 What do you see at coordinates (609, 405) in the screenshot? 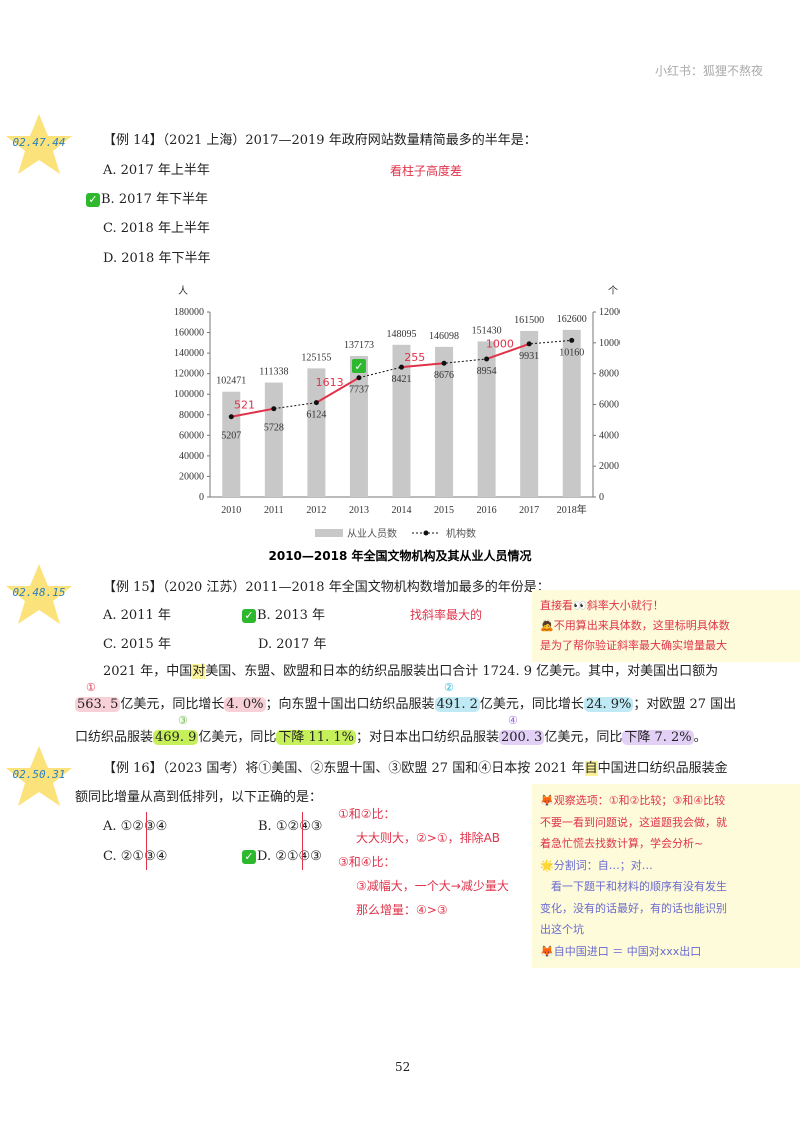
I see `right-tick-label: 6000` at bounding box center [609, 405].